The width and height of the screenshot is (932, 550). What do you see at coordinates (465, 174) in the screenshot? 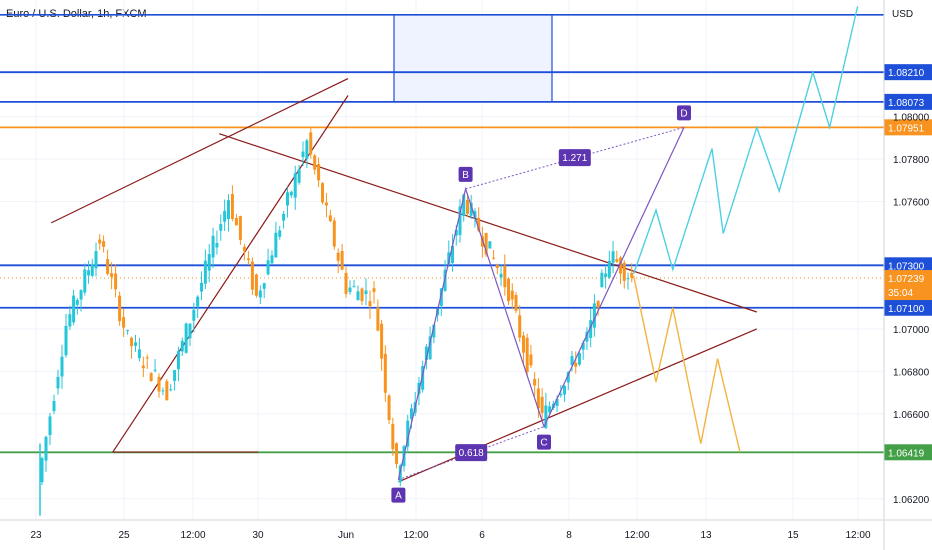
I see `point-B-badge` at bounding box center [465, 174].